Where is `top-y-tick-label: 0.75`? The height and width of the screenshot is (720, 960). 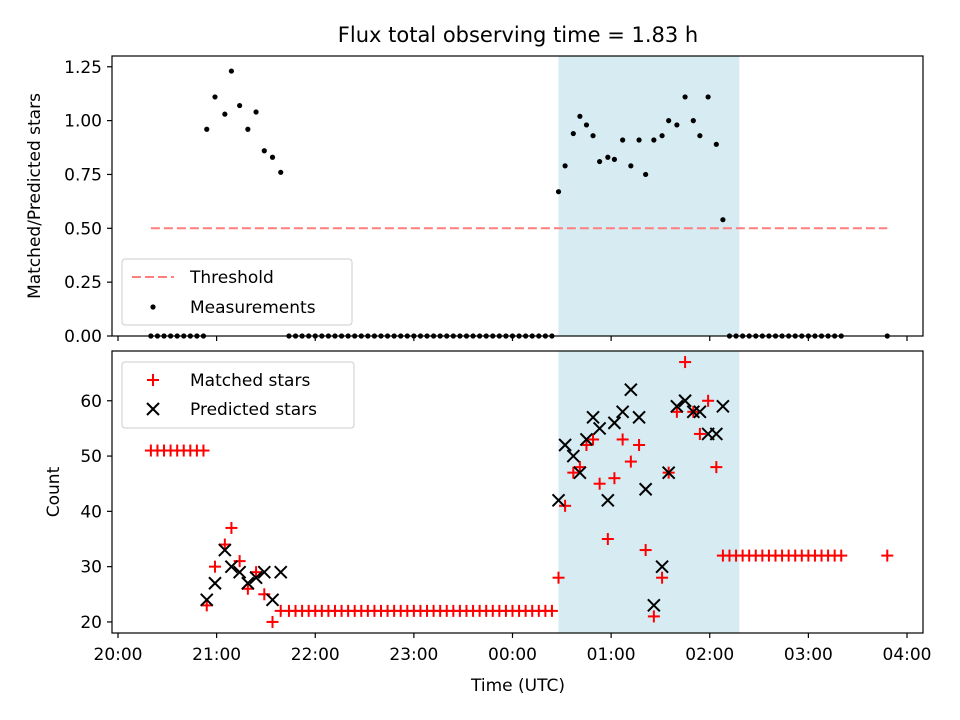
top-y-tick-label: 0.75 is located at coordinates (83, 175).